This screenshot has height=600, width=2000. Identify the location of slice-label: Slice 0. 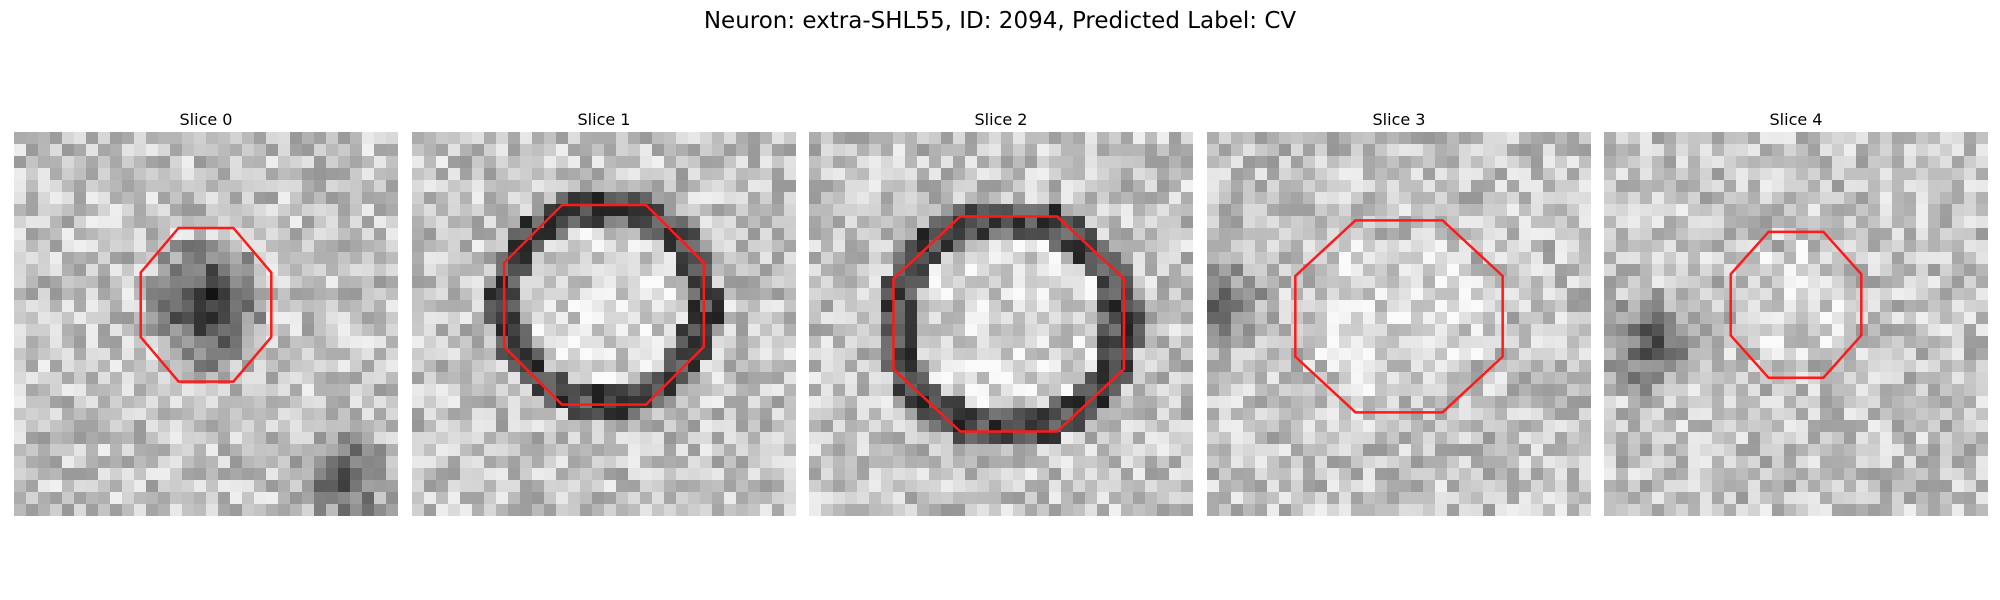
(206, 119).